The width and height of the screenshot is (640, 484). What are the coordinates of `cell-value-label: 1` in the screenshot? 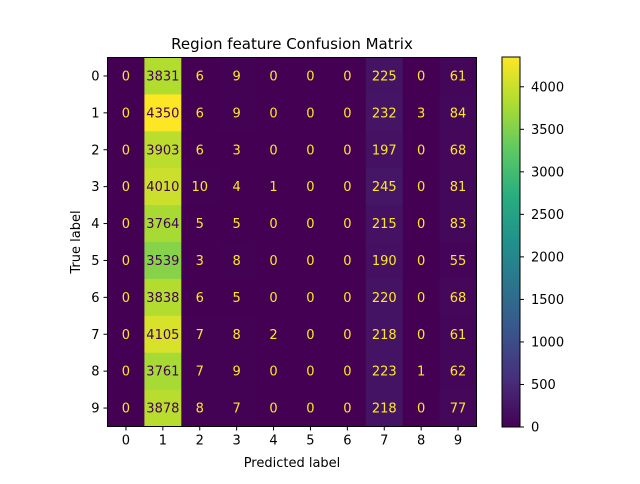 It's located at (273, 187).